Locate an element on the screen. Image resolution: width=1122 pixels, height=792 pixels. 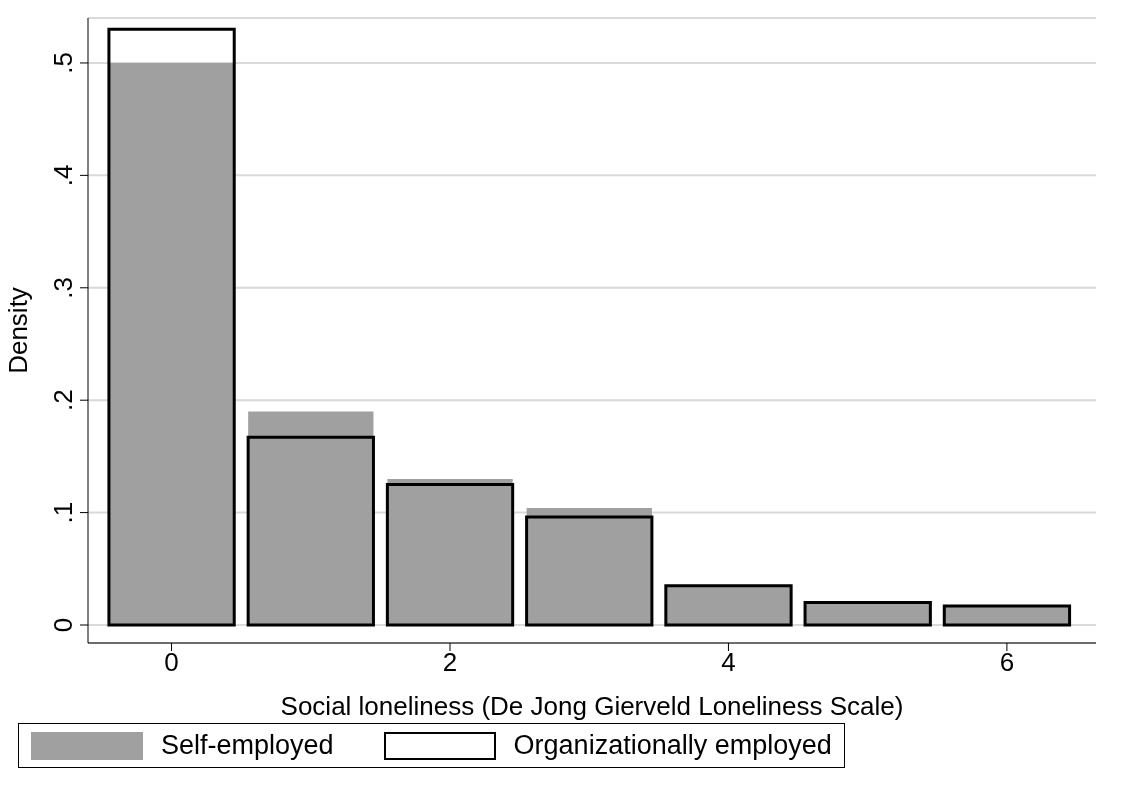
y-tick-label: .2 is located at coordinates (63, 400).